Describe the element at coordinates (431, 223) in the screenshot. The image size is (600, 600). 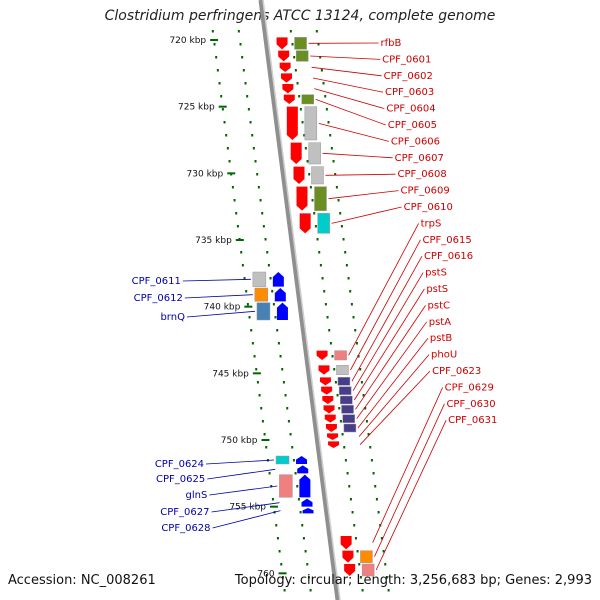
I see `gene-label-forward: trpS` at that location.